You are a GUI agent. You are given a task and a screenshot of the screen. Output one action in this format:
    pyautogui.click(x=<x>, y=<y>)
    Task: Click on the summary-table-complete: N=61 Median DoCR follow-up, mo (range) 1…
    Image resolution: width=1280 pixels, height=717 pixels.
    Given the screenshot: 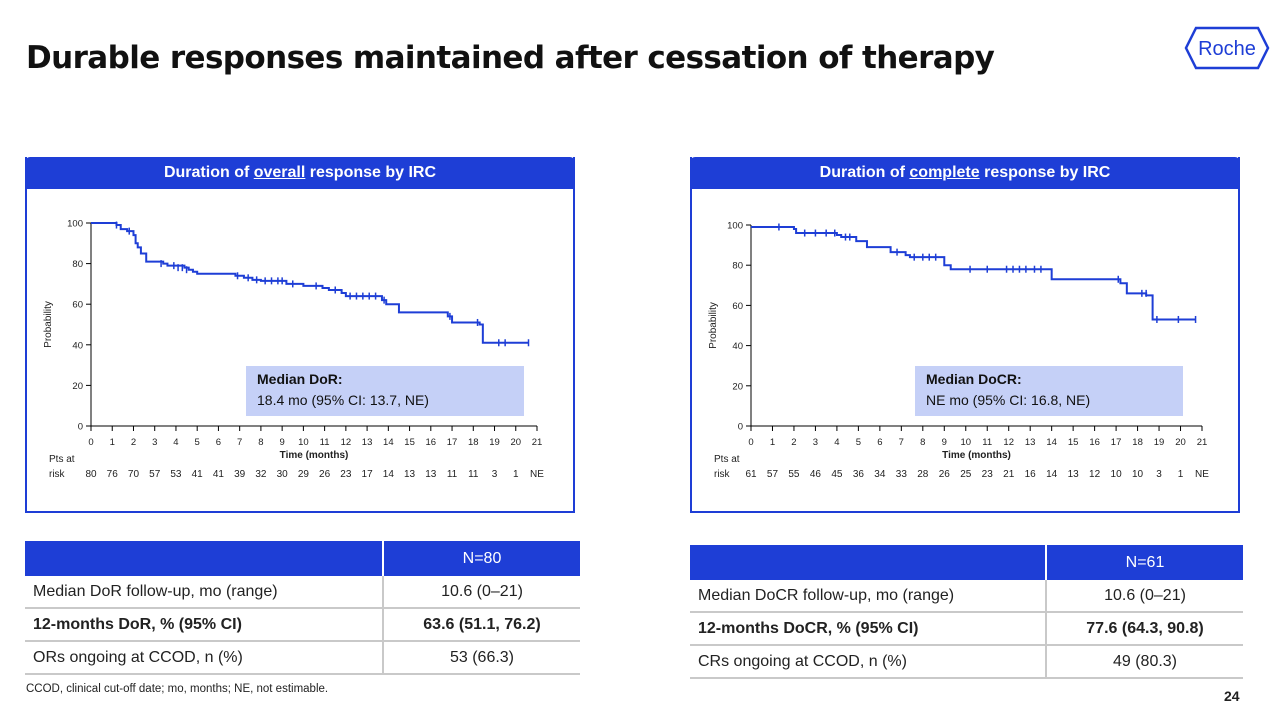 What is the action you would take?
    pyautogui.click(x=966, y=612)
    